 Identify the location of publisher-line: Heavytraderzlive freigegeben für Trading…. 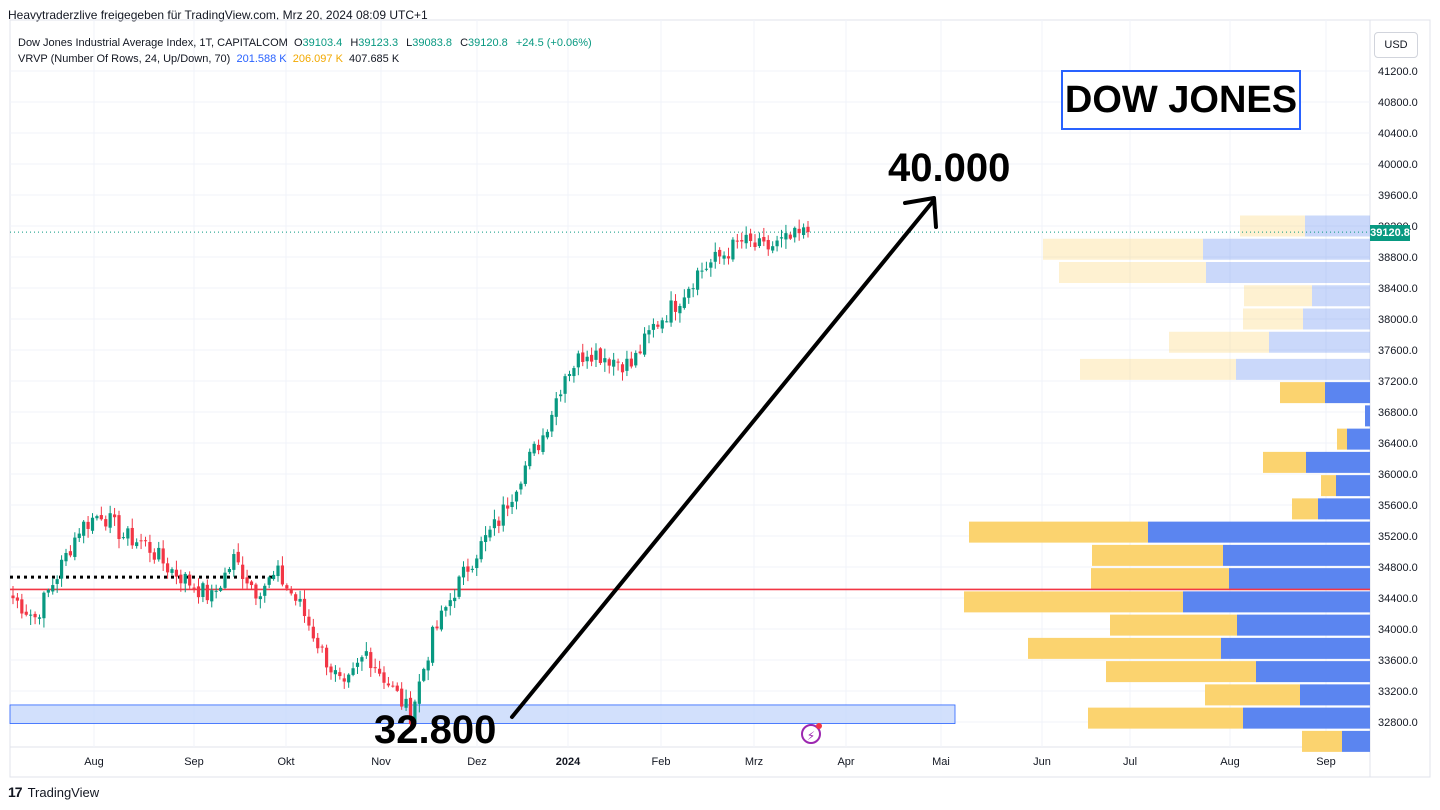
(218, 15).